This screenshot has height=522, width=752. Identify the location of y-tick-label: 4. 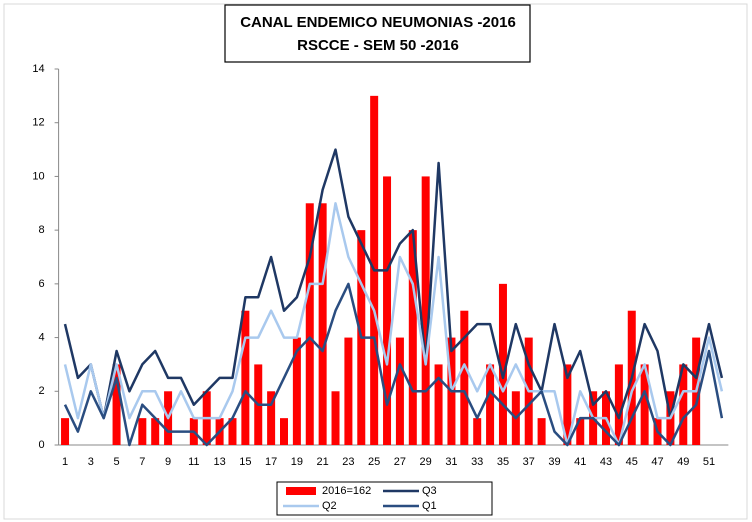
(41, 337).